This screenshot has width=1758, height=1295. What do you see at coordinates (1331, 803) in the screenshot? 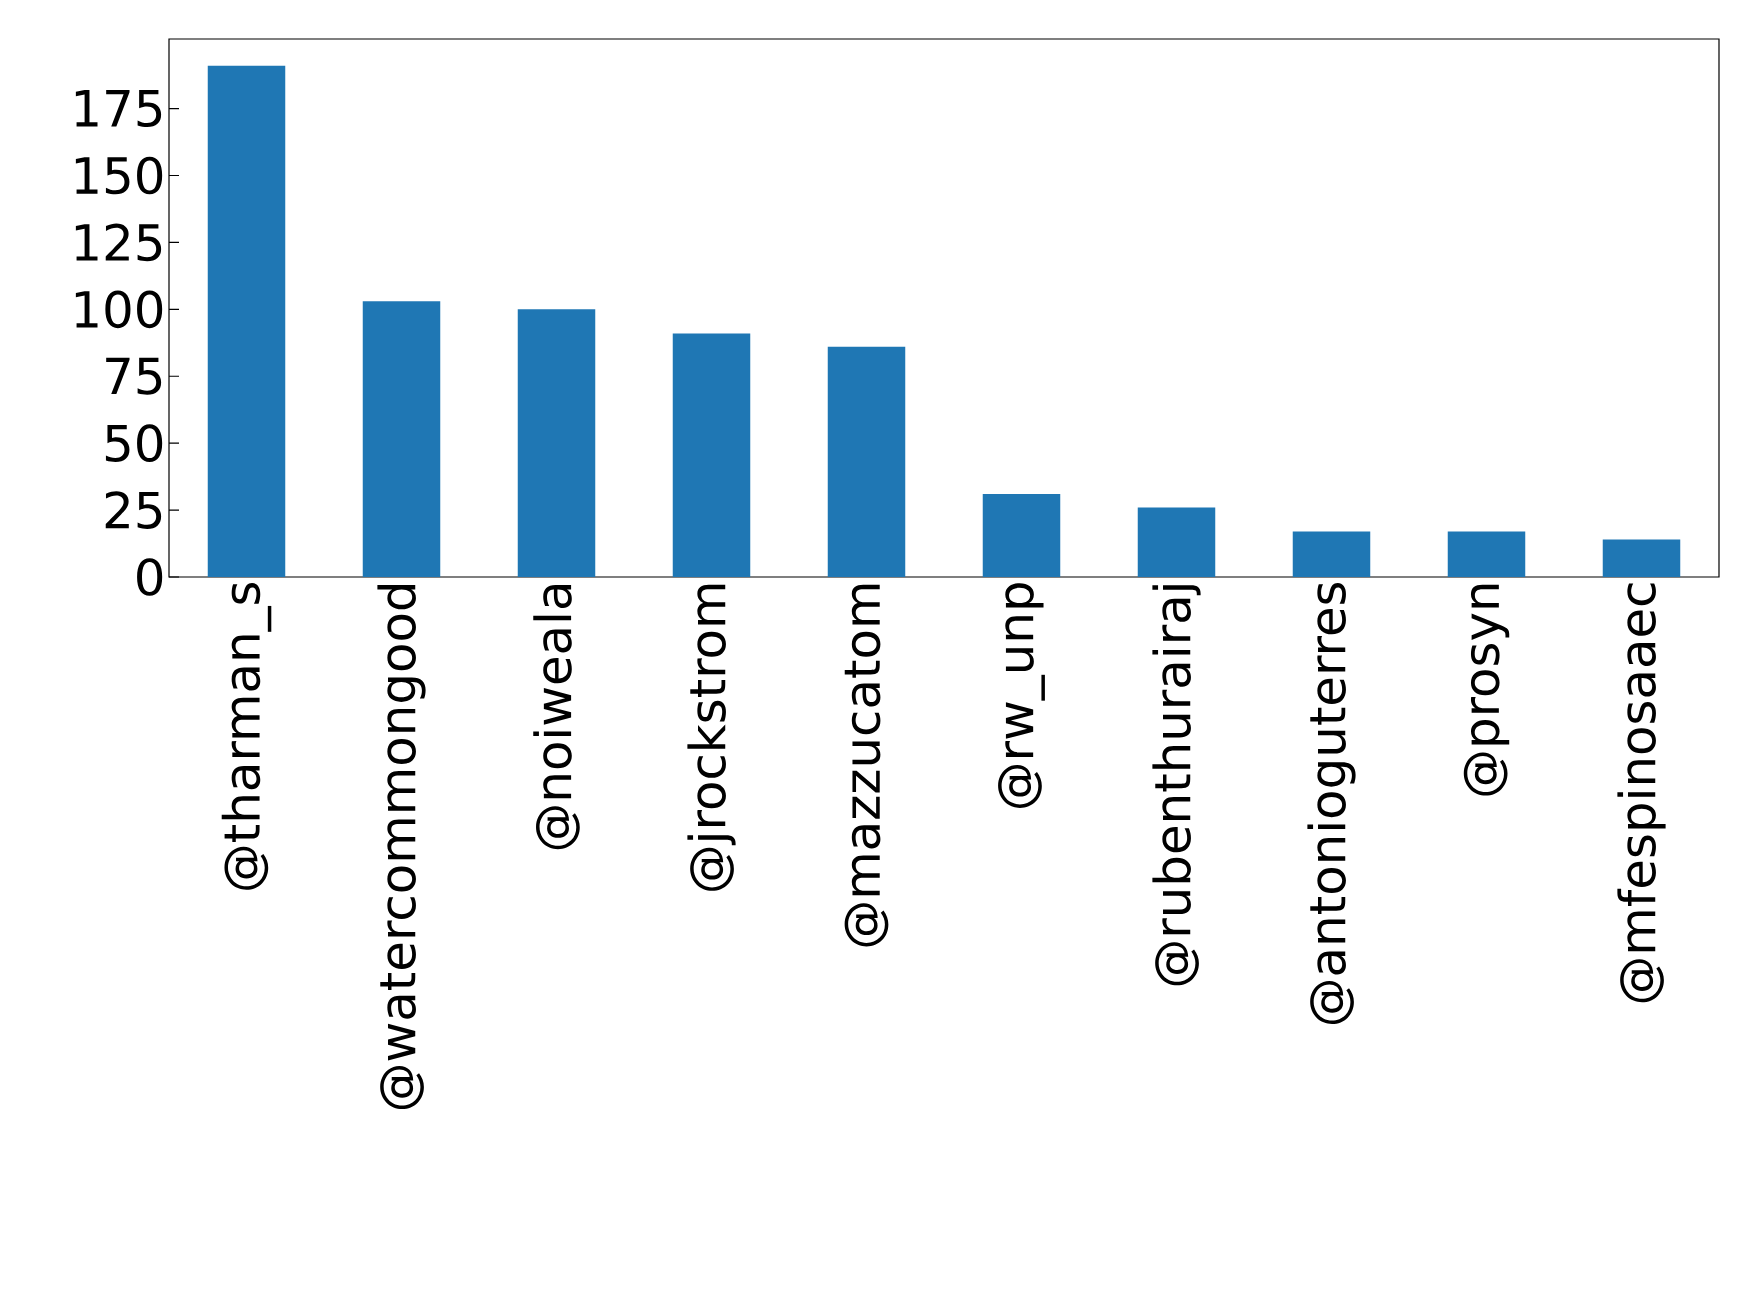
I see `x-tick-label: @antonioguterres` at bounding box center [1331, 803].